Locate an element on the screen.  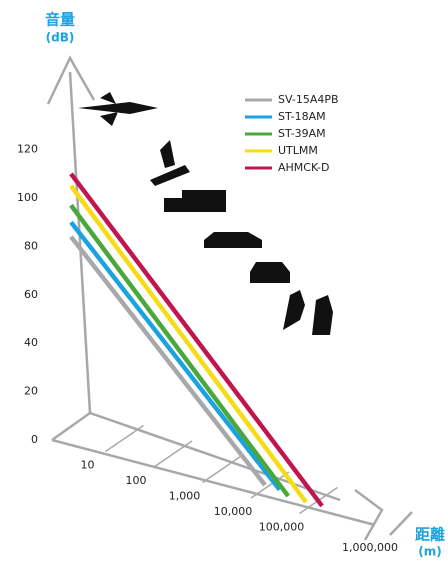
y-arrow is located at coordinates (71, 80).